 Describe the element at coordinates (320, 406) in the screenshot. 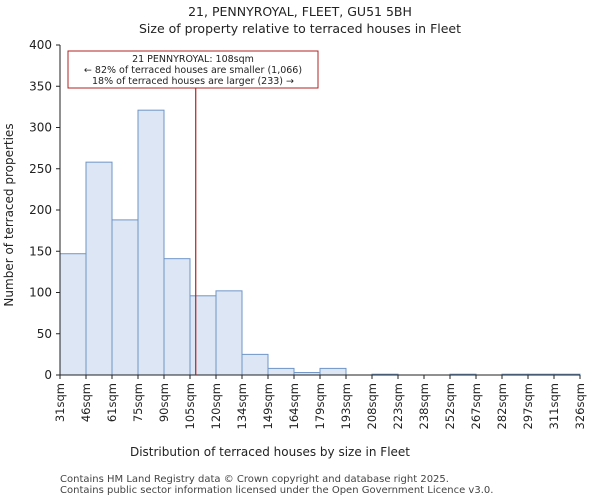

I see `x-tick-label-179sqm: 179sqm` at that location.